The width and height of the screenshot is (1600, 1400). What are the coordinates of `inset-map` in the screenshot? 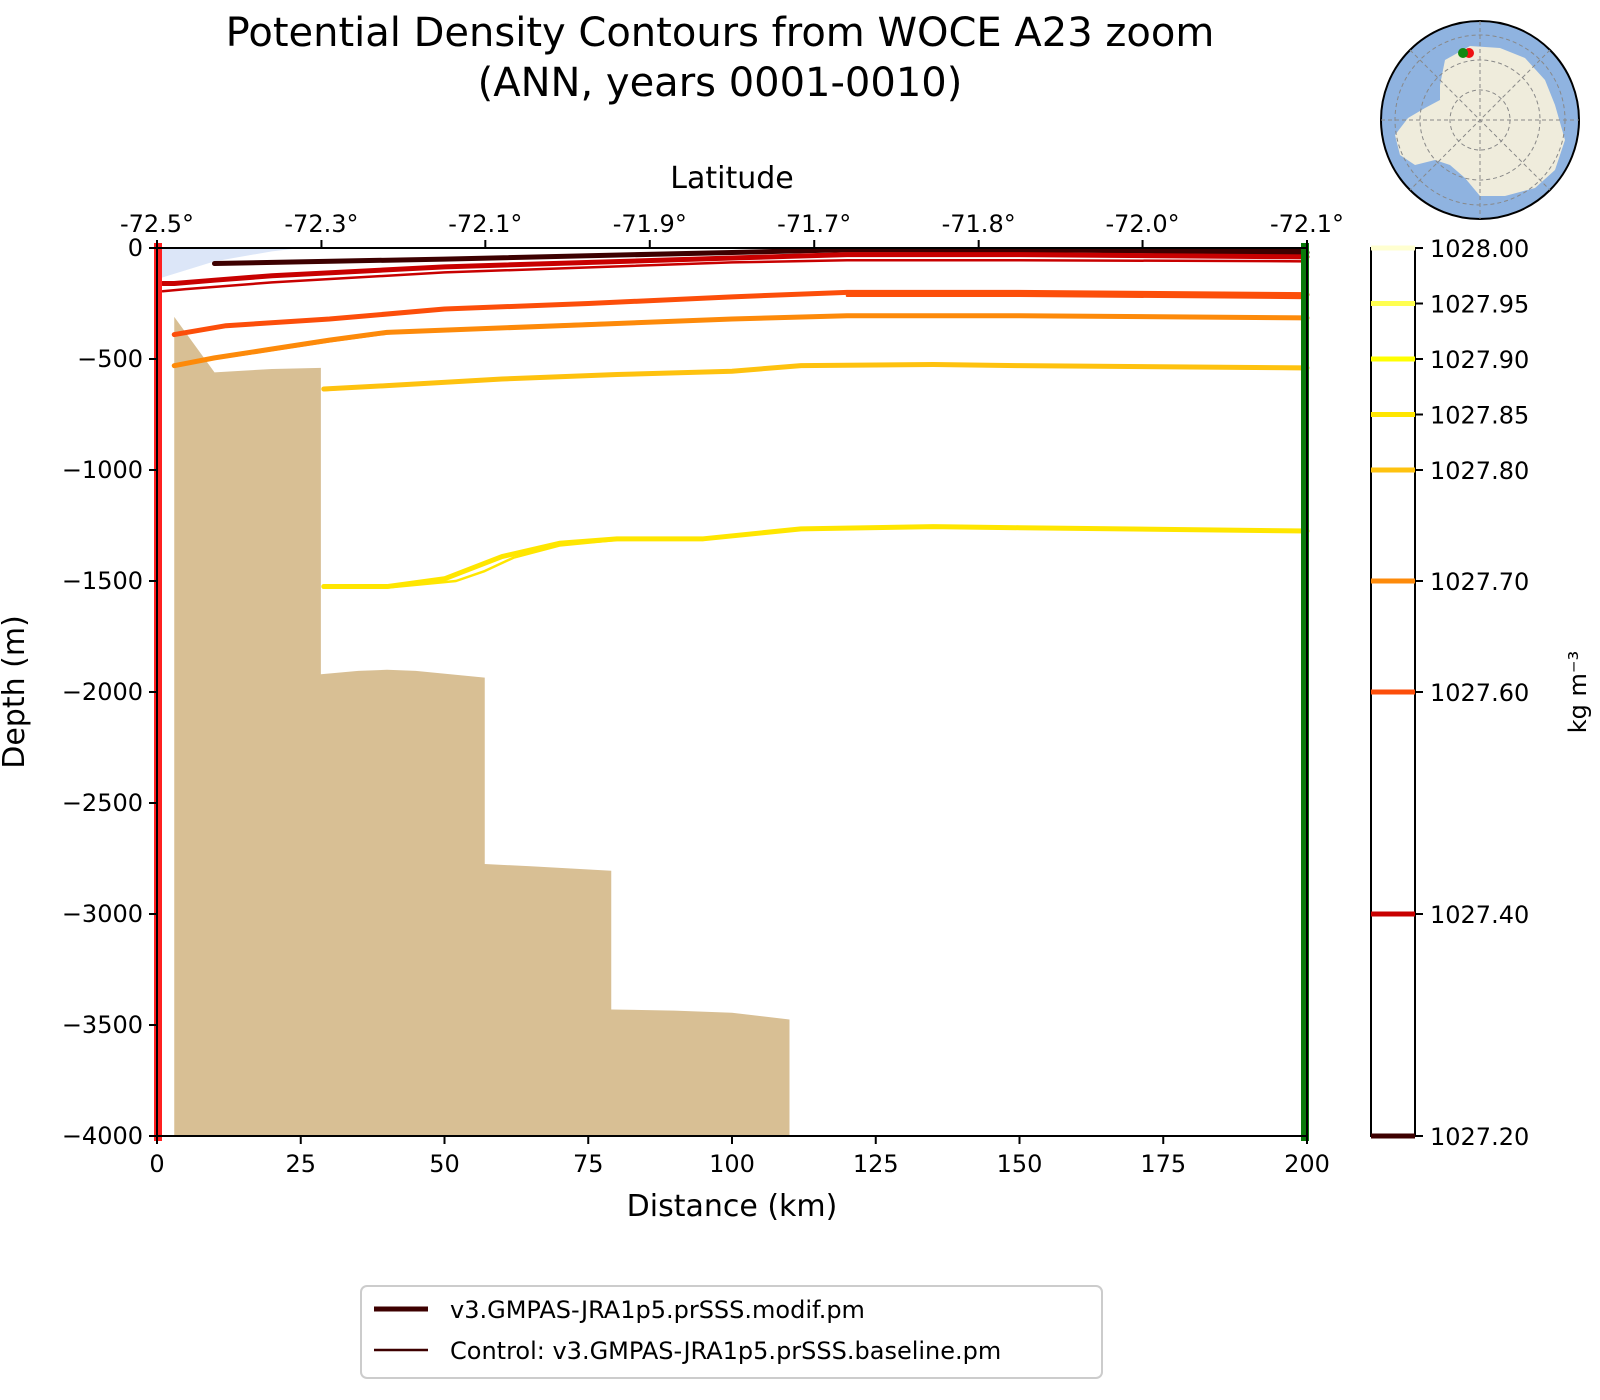 It's located at (1480, 120).